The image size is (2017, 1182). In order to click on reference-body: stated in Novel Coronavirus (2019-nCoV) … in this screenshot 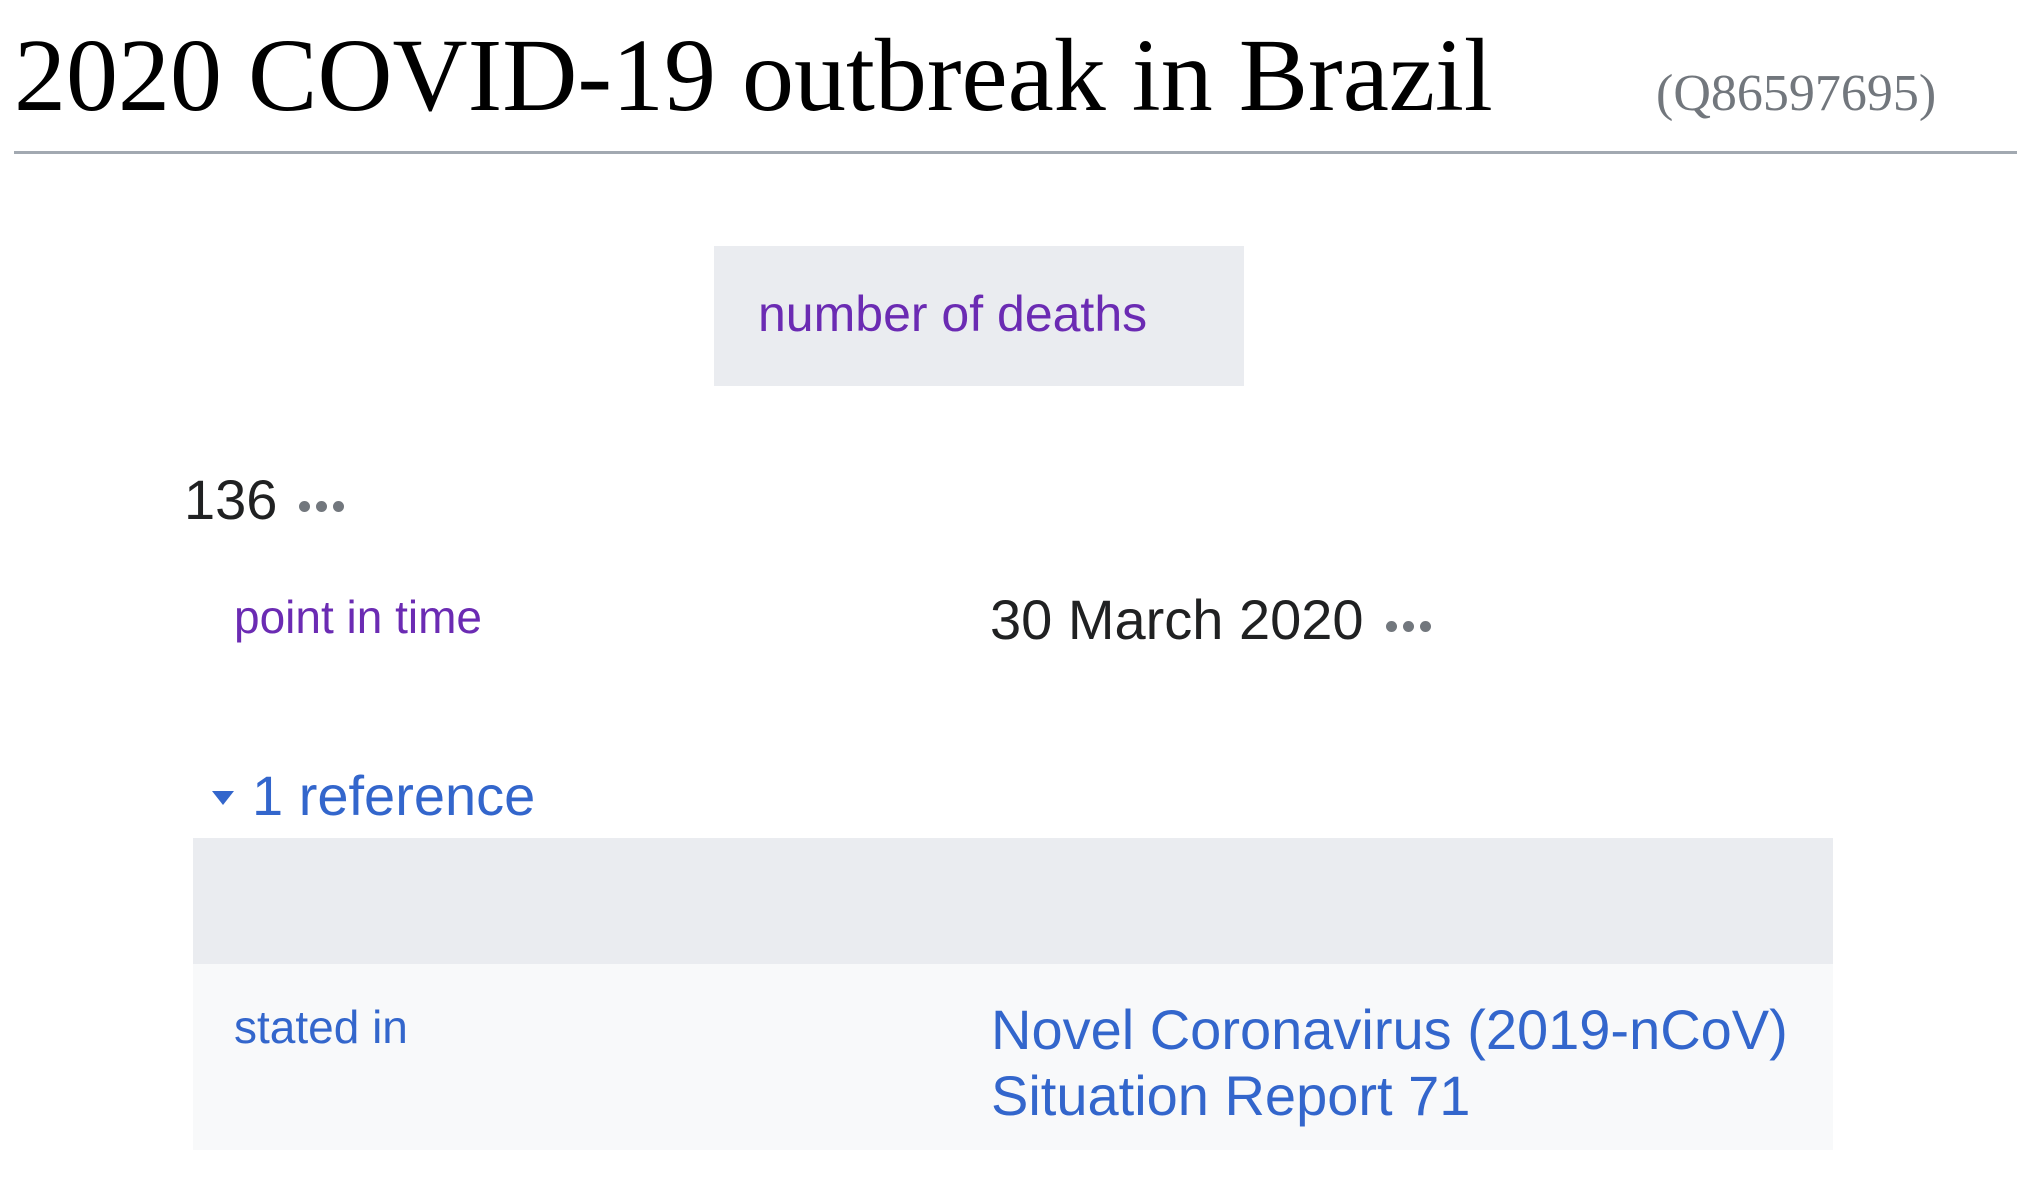, I will do `click(1013, 1057)`.